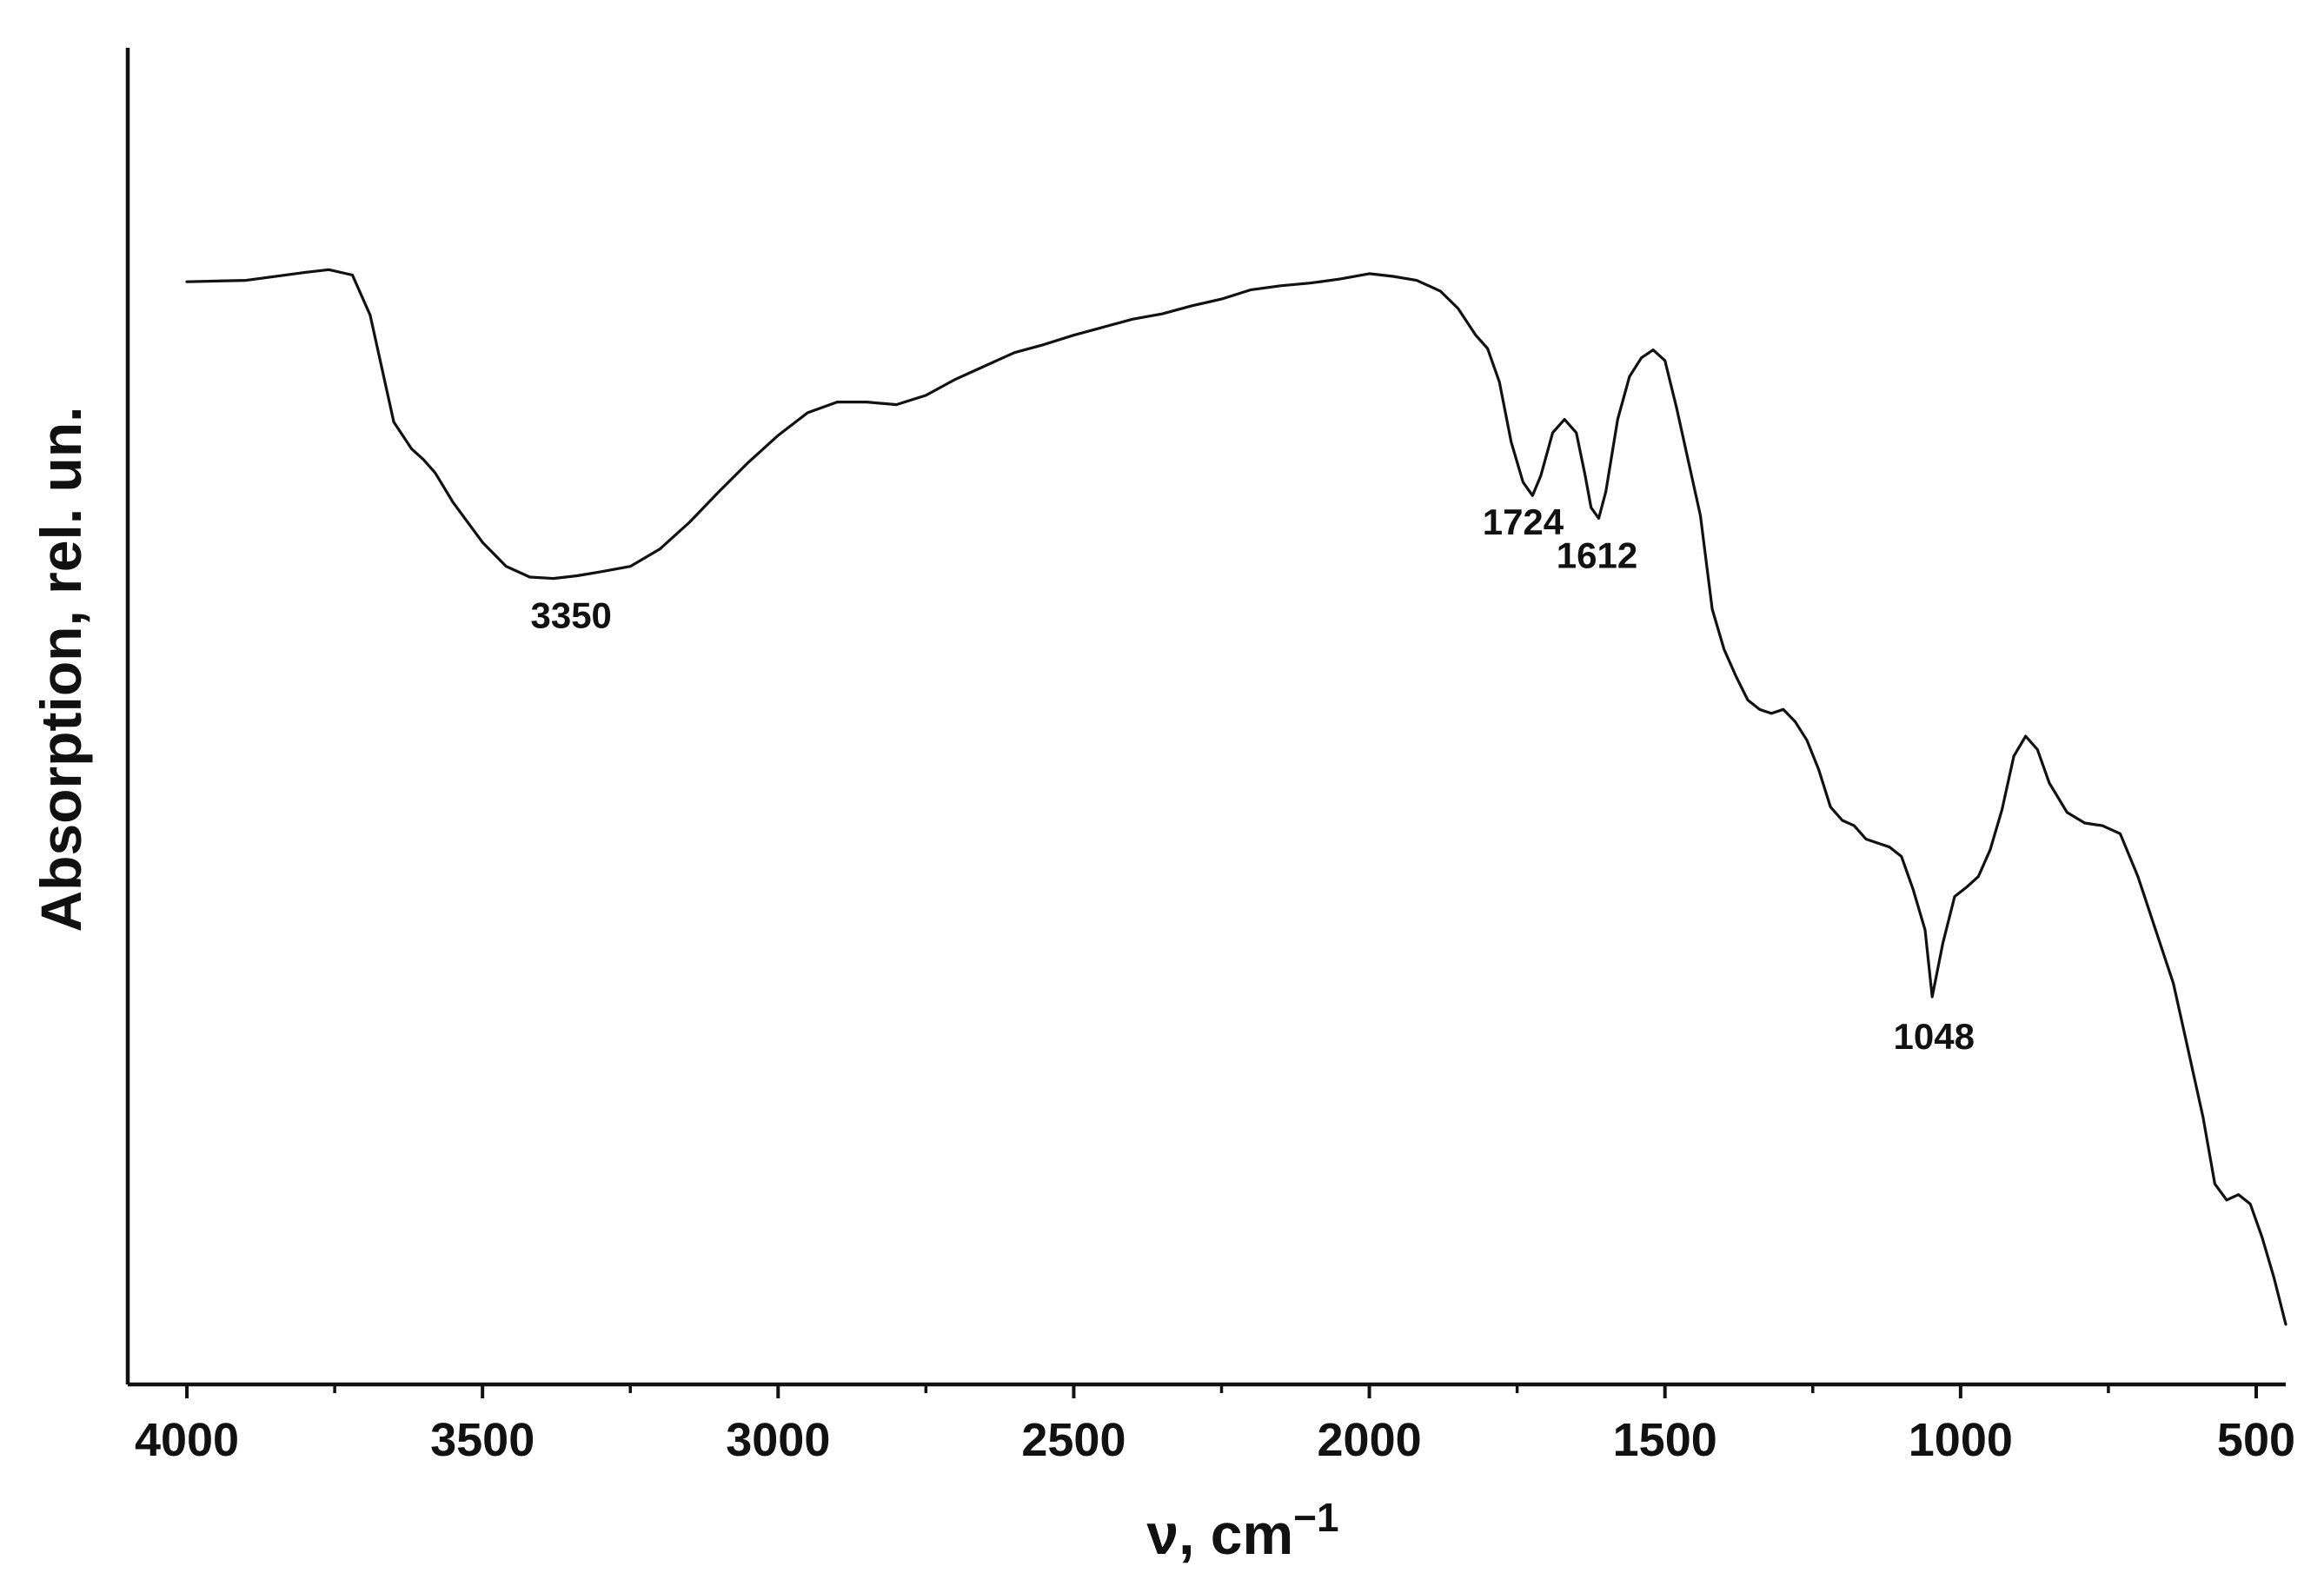 The height and width of the screenshot is (1593, 2324). Describe the element at coordinates (1370, 1440) in the screenshot. I see `x-tick-label: 2000` at that location.